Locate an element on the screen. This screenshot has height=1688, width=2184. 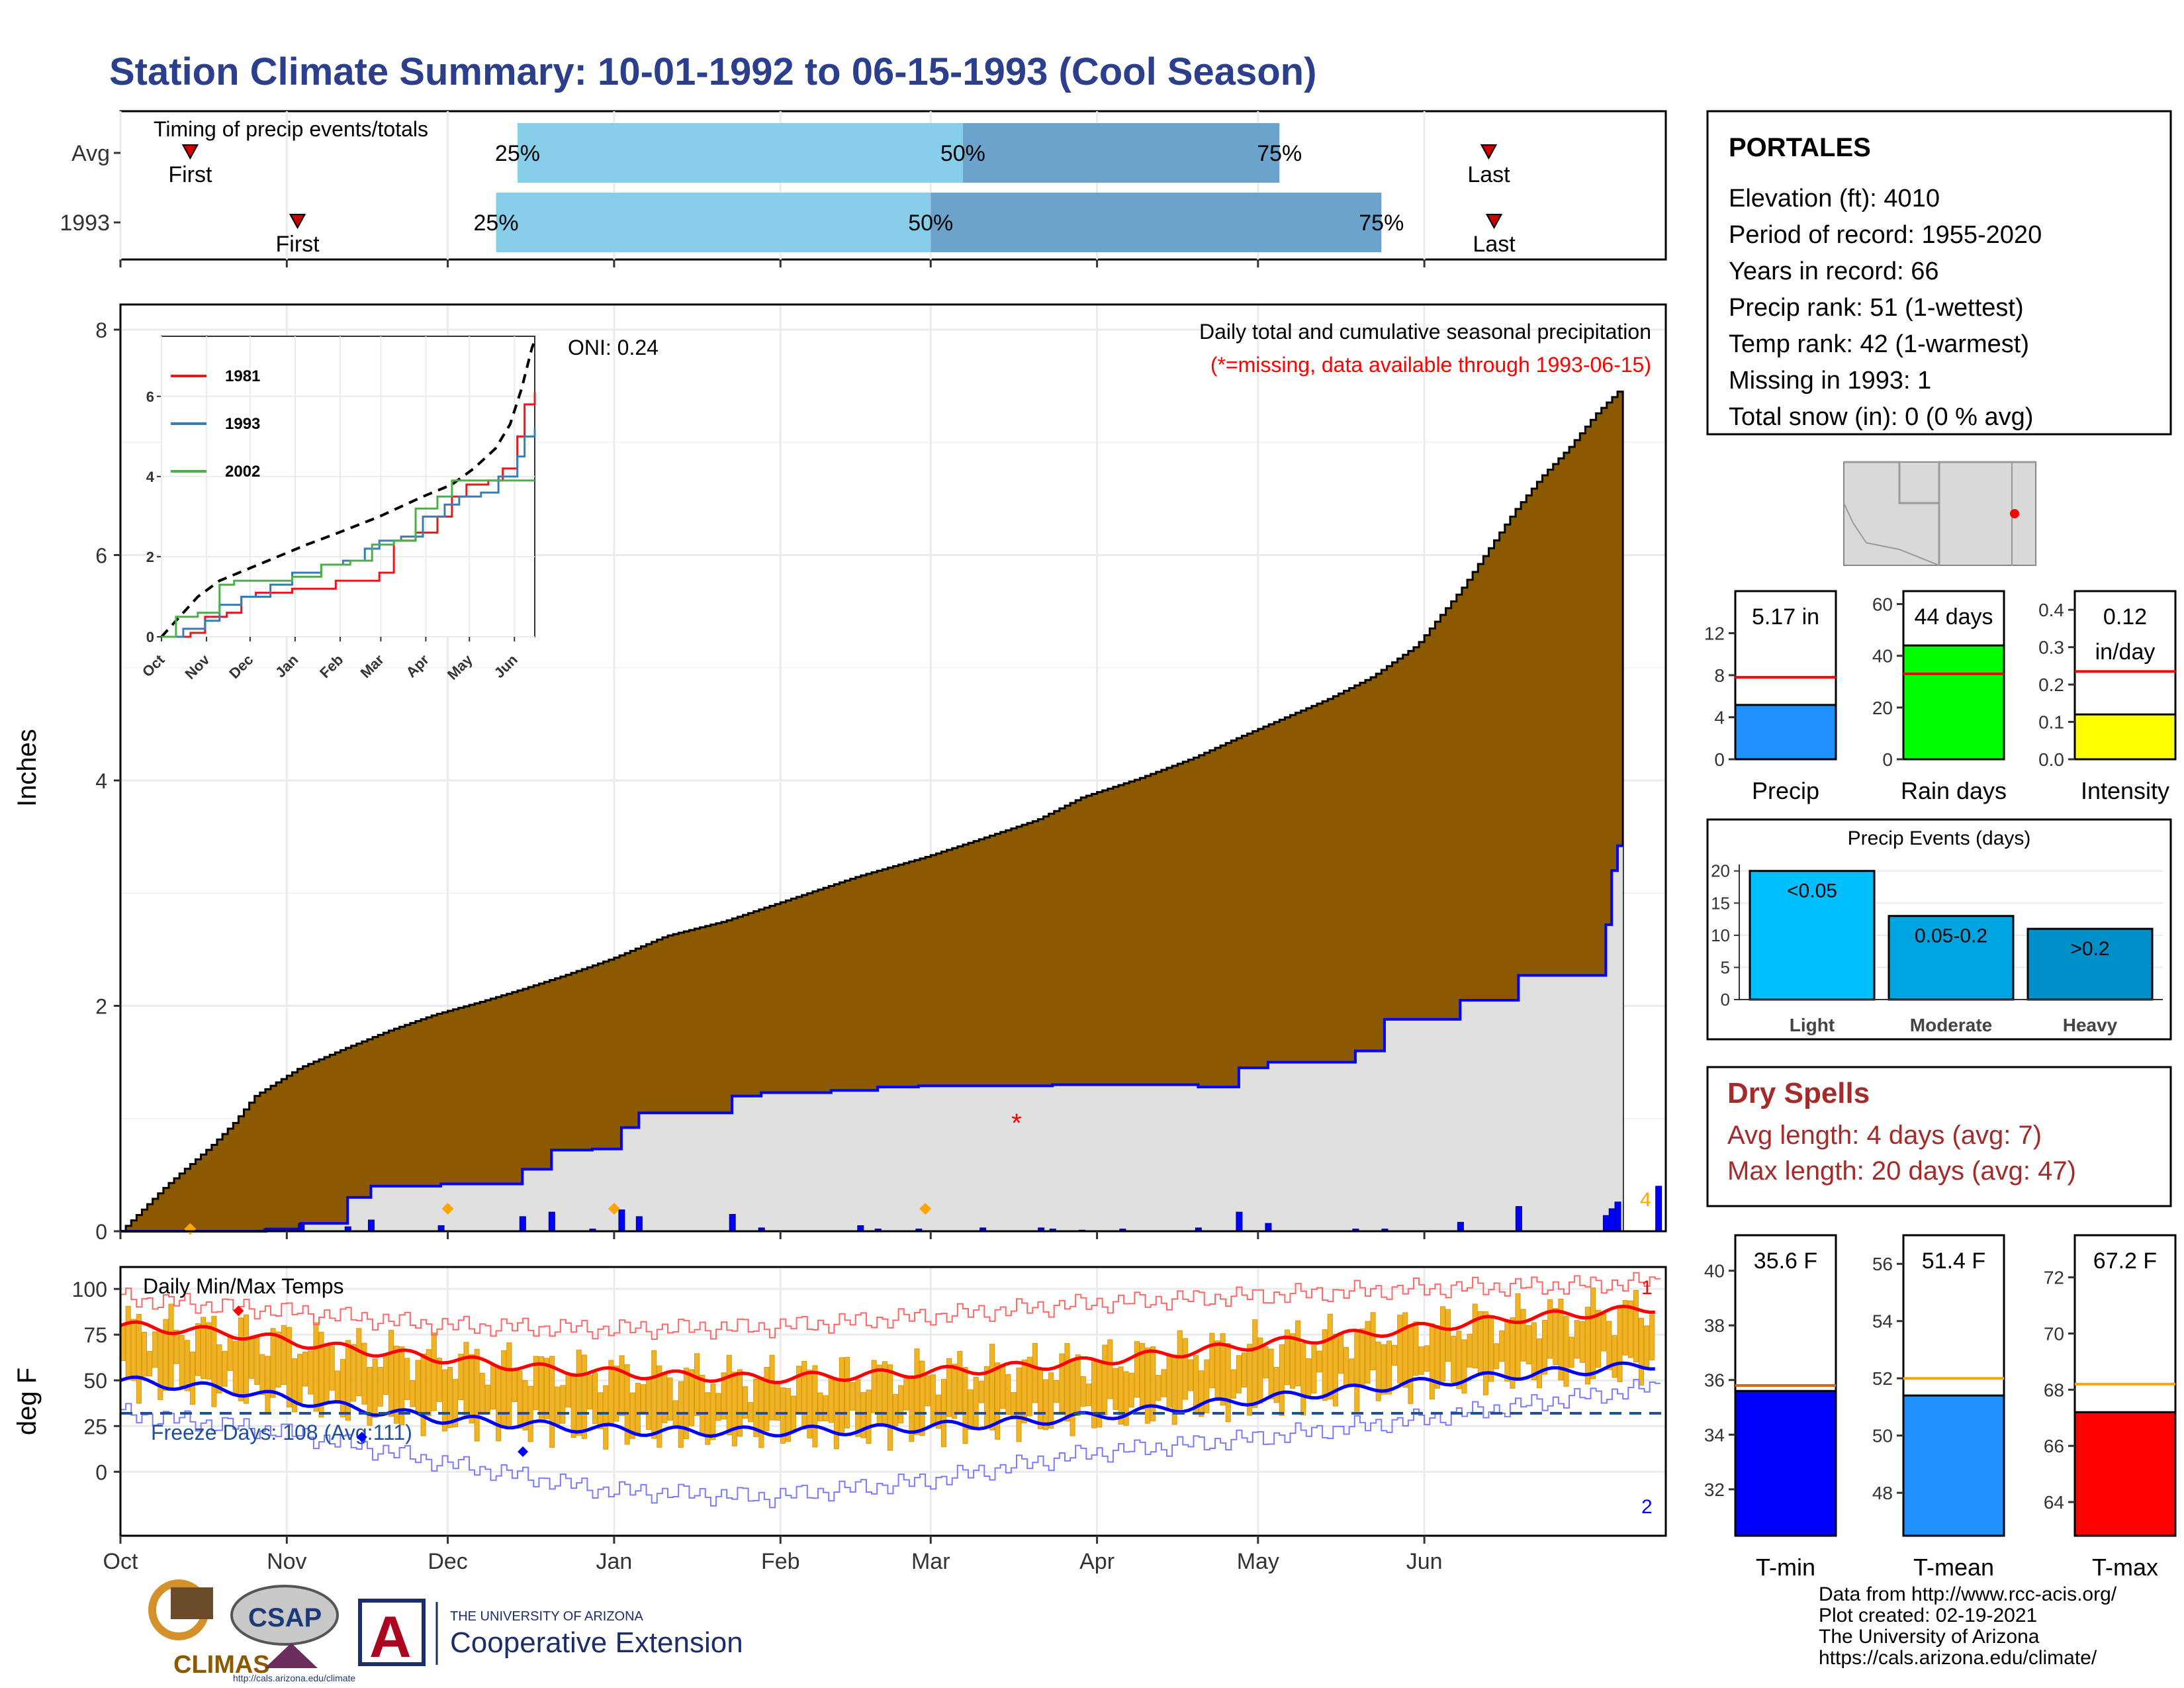
timing-last-marker is located at coordinates (1489, 152).